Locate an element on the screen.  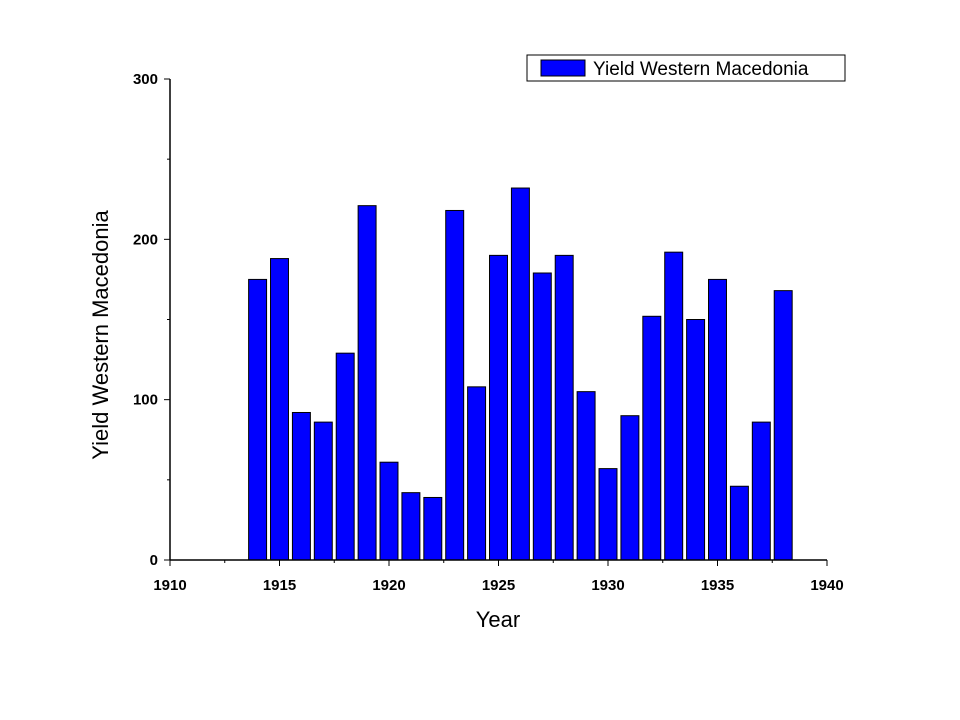
x-tick-label: 1930 is located at coordinates (607, 585).